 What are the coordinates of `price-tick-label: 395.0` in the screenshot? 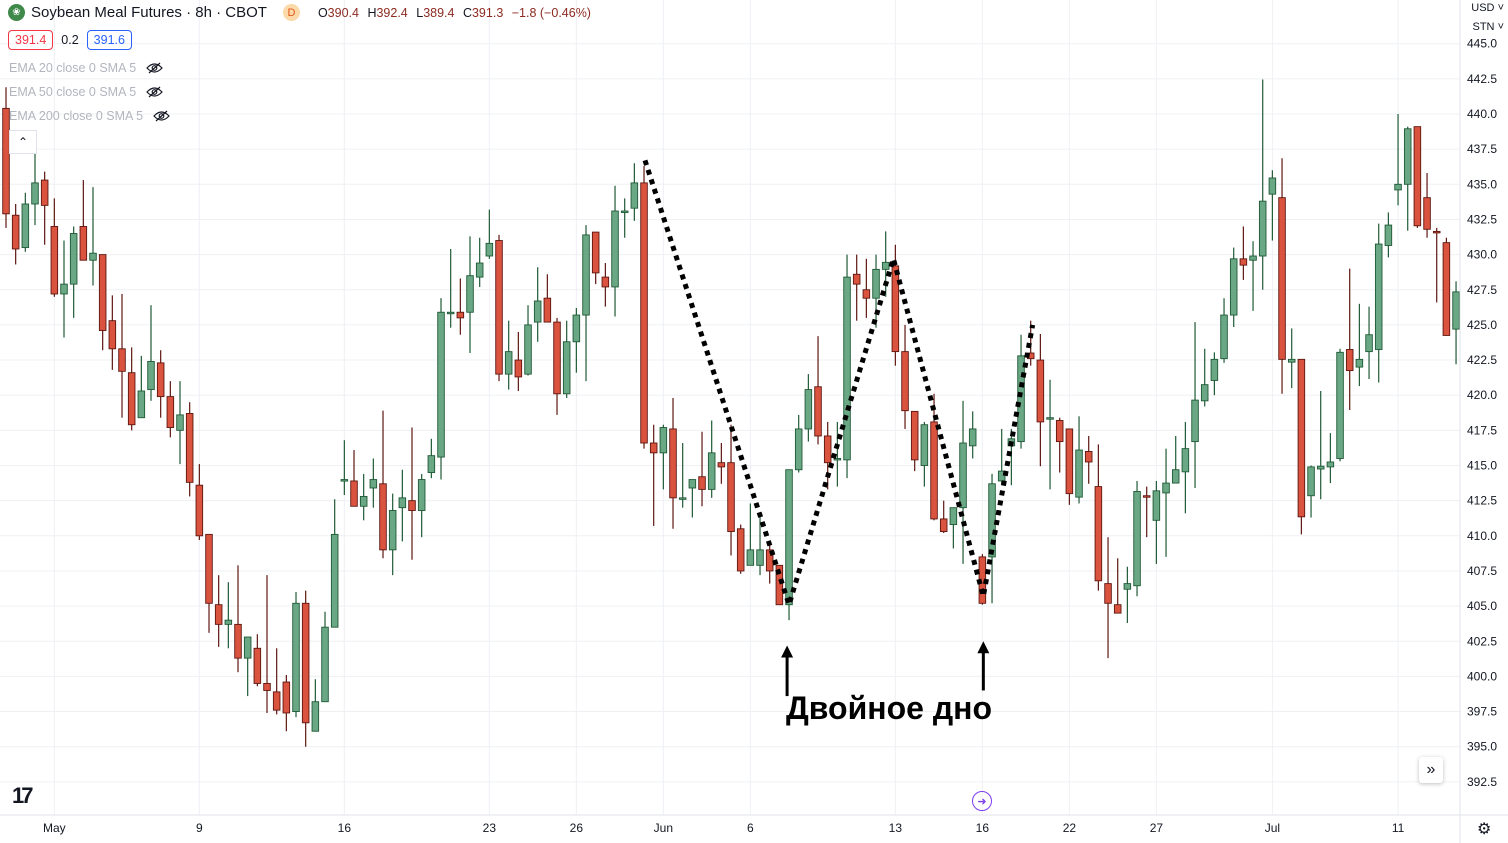 It's located at (1482, 747).